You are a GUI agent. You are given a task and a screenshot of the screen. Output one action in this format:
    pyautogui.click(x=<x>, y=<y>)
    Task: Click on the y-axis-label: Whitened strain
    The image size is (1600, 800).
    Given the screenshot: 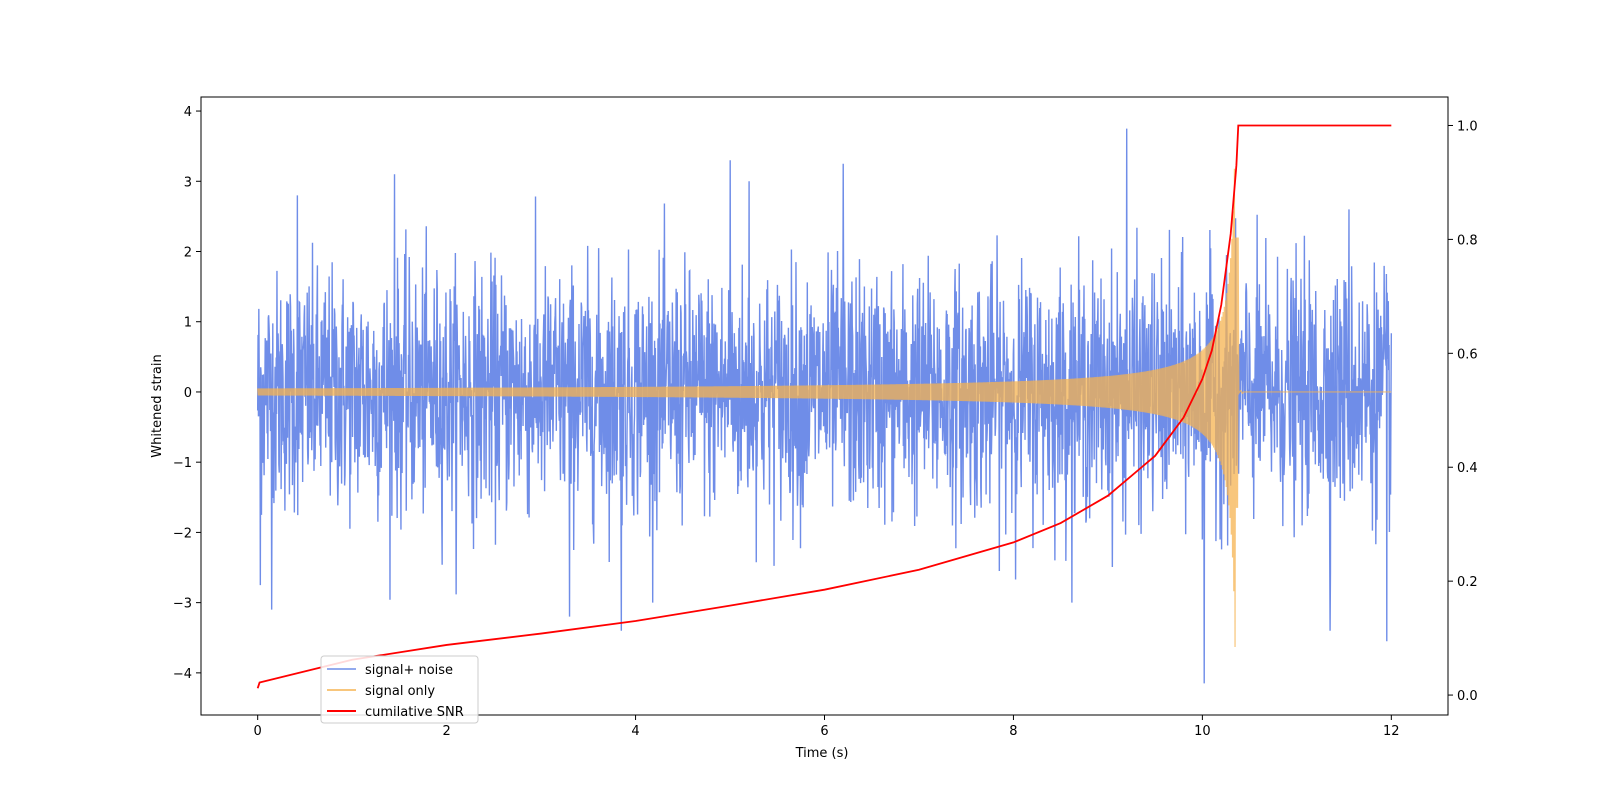 What is the action you would take?
    pyautogui.click(x=157, y=405)
    